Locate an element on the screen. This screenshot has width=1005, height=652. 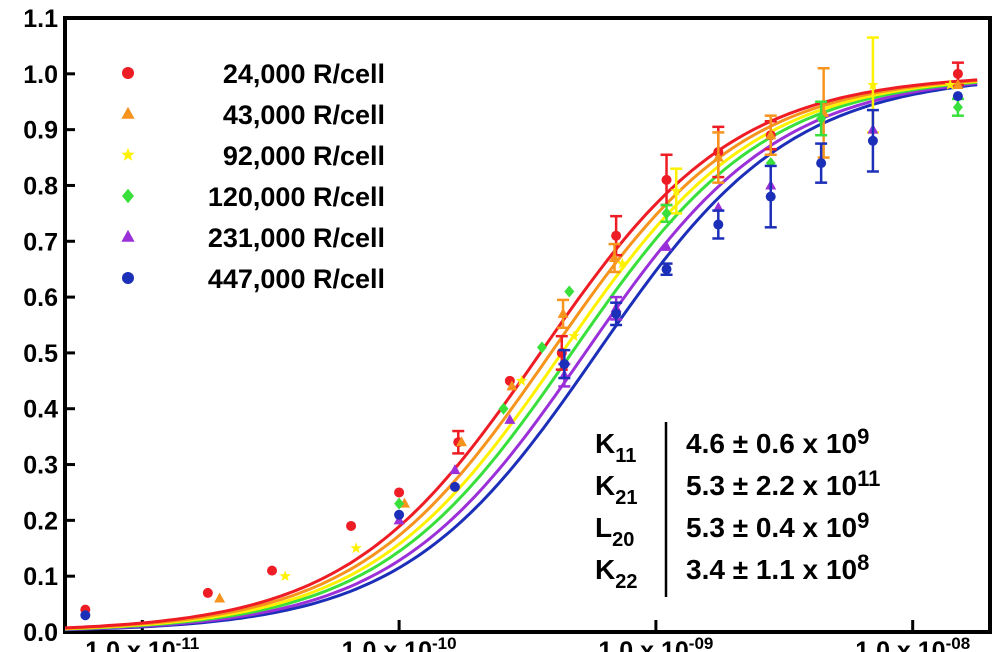
y-tick-label: 1.0 is located at coordinates (40, 75).